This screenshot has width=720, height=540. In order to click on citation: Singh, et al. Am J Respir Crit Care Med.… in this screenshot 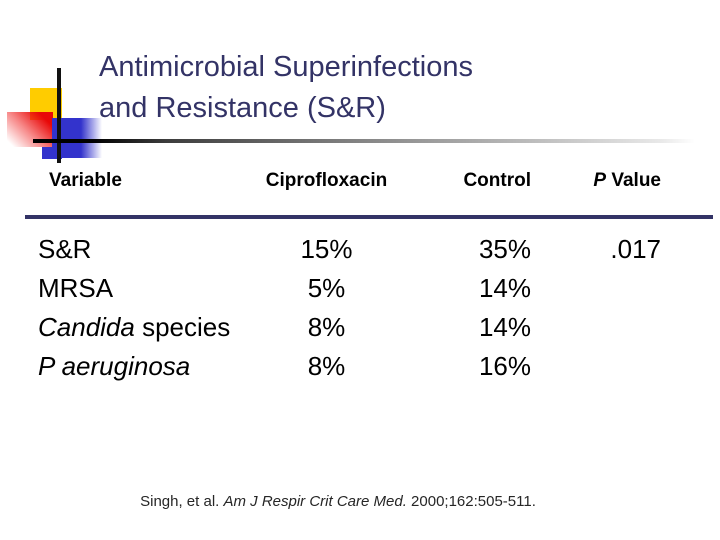, I will do `click(338, 501)`.